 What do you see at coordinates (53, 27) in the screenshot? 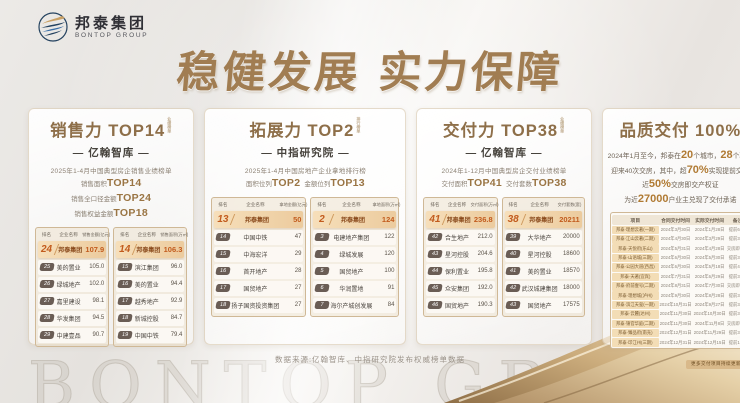
I see `brand-logo-icon` at bounding box center [53, 27].